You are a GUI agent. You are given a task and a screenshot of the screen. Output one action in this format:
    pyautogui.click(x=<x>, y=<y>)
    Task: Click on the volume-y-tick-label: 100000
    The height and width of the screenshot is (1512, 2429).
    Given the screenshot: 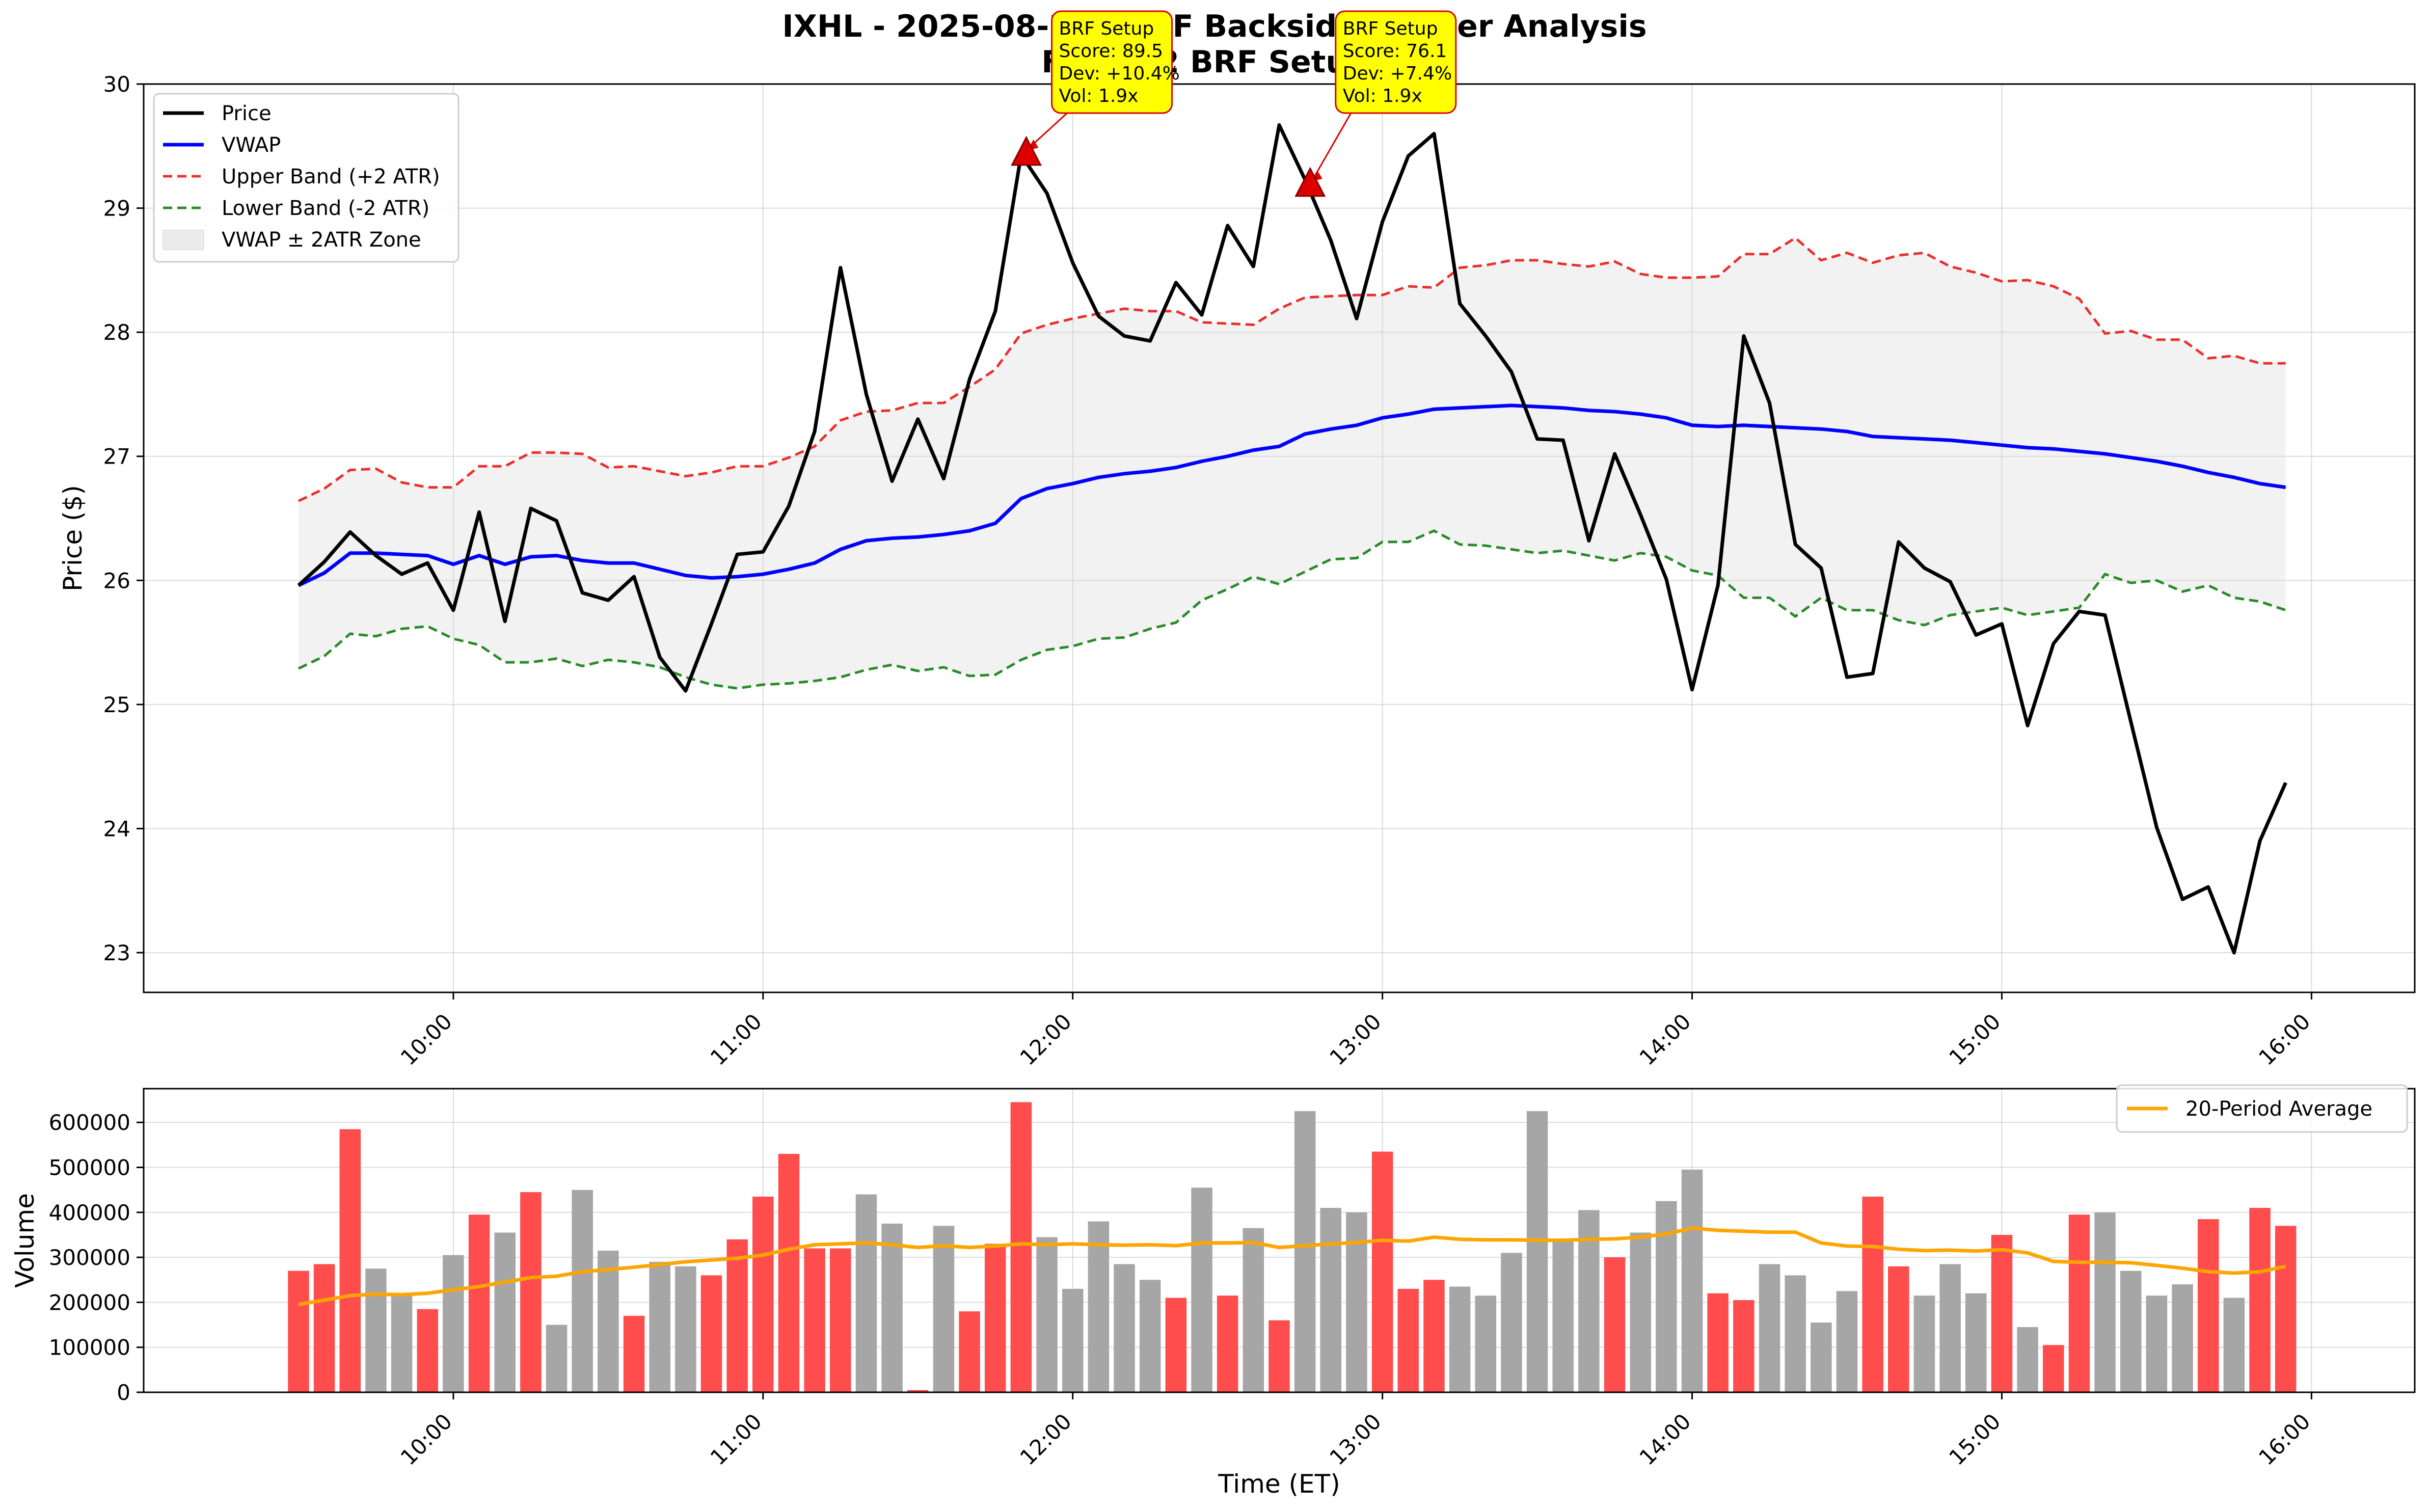 What is the action you would take?
    pyautogui.click(x=89, y=1347)
    